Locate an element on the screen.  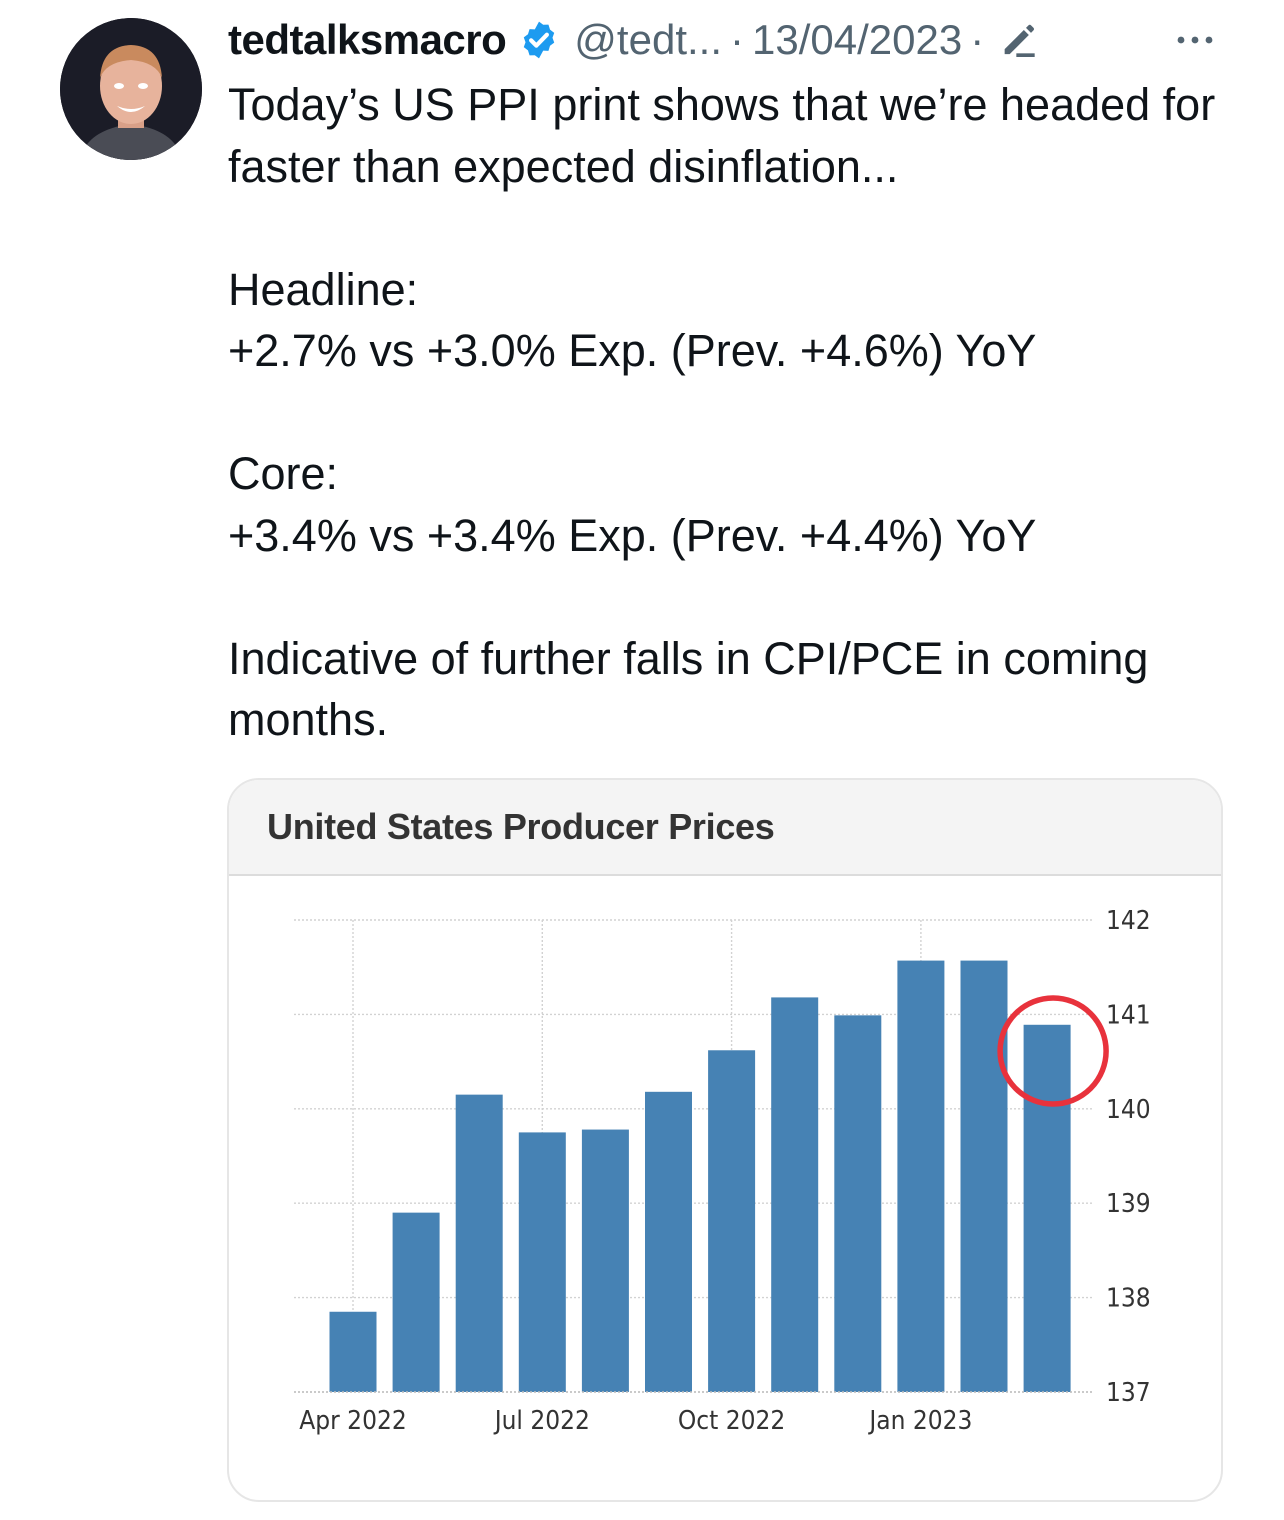
chart-header: United States Producer Prices is located at coordinates (725, 828).